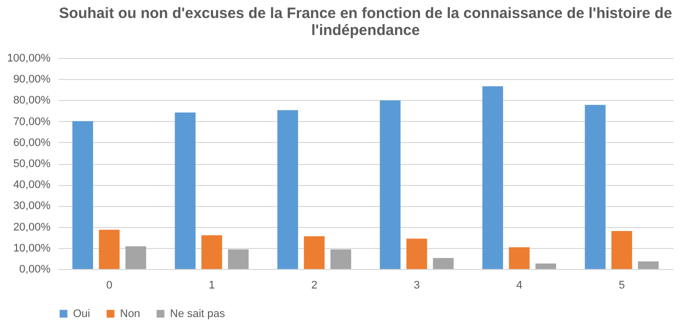  What do you see at coordinates (32, 142) in the screenshot?
I see `y-tick-label: 60,00%` at bounding box center [32, 142].